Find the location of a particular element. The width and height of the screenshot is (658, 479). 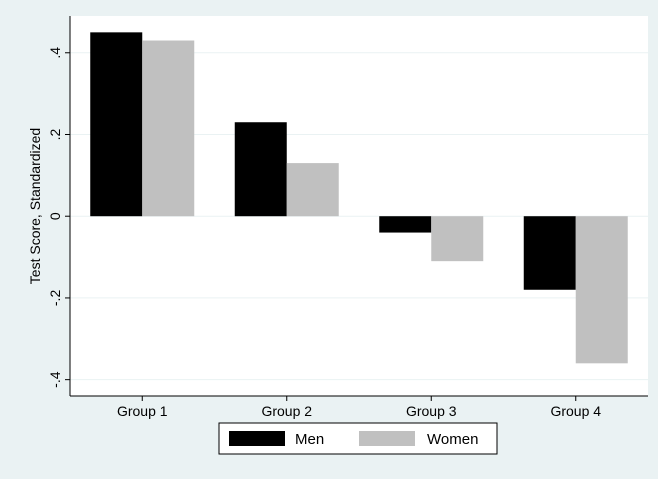

legend-label-men: Men is located at coordinates (309, 439).